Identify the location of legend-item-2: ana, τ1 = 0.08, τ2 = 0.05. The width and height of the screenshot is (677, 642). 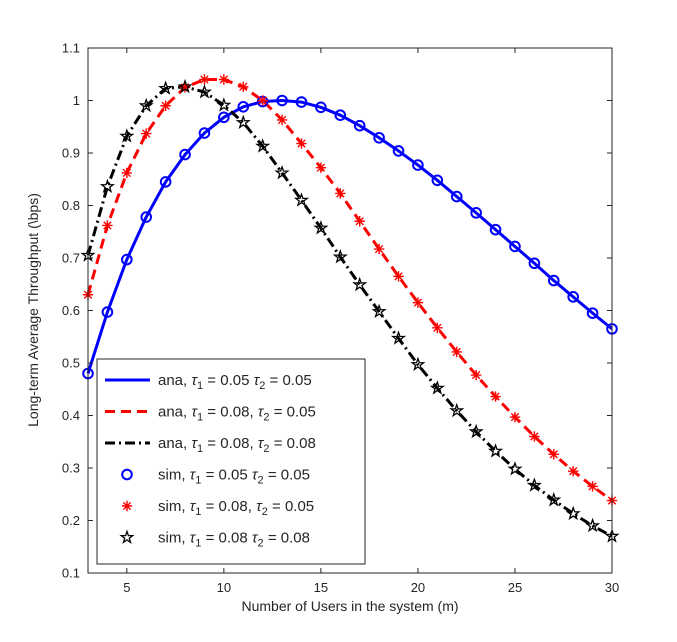
(210, 414).